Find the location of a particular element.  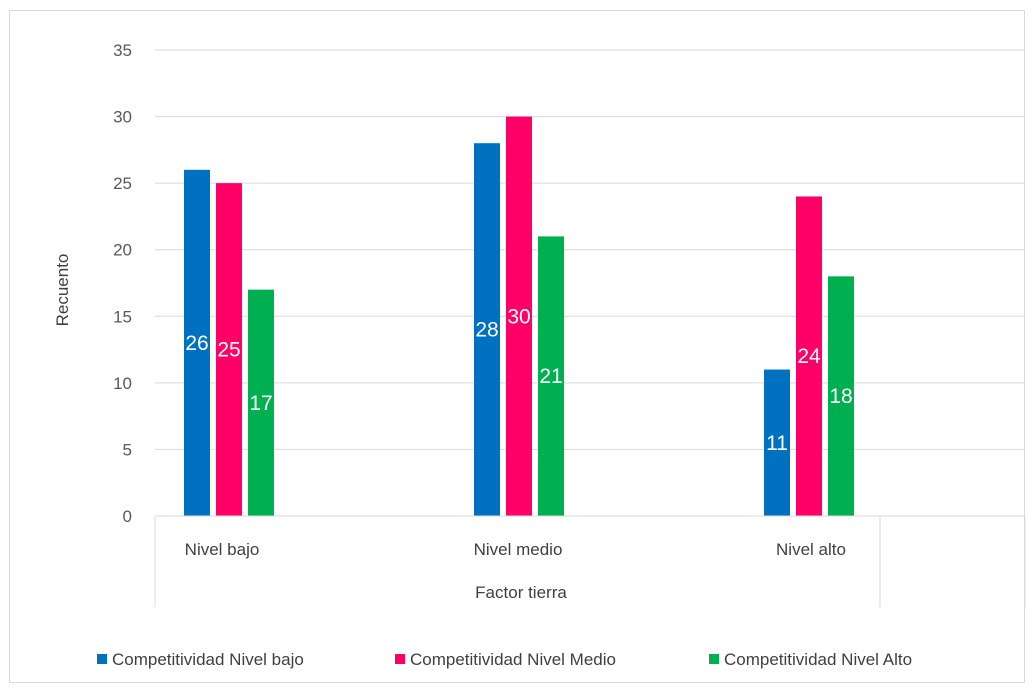

x-axis-title: Factor tierra is located at coordinates (521, 592).